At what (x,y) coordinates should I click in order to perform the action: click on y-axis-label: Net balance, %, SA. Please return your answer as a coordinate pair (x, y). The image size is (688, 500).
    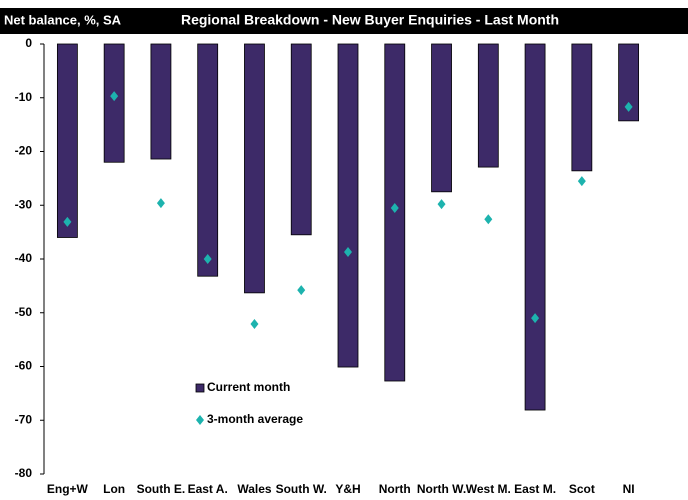
    Looking at the image, I should click on (63, 19).